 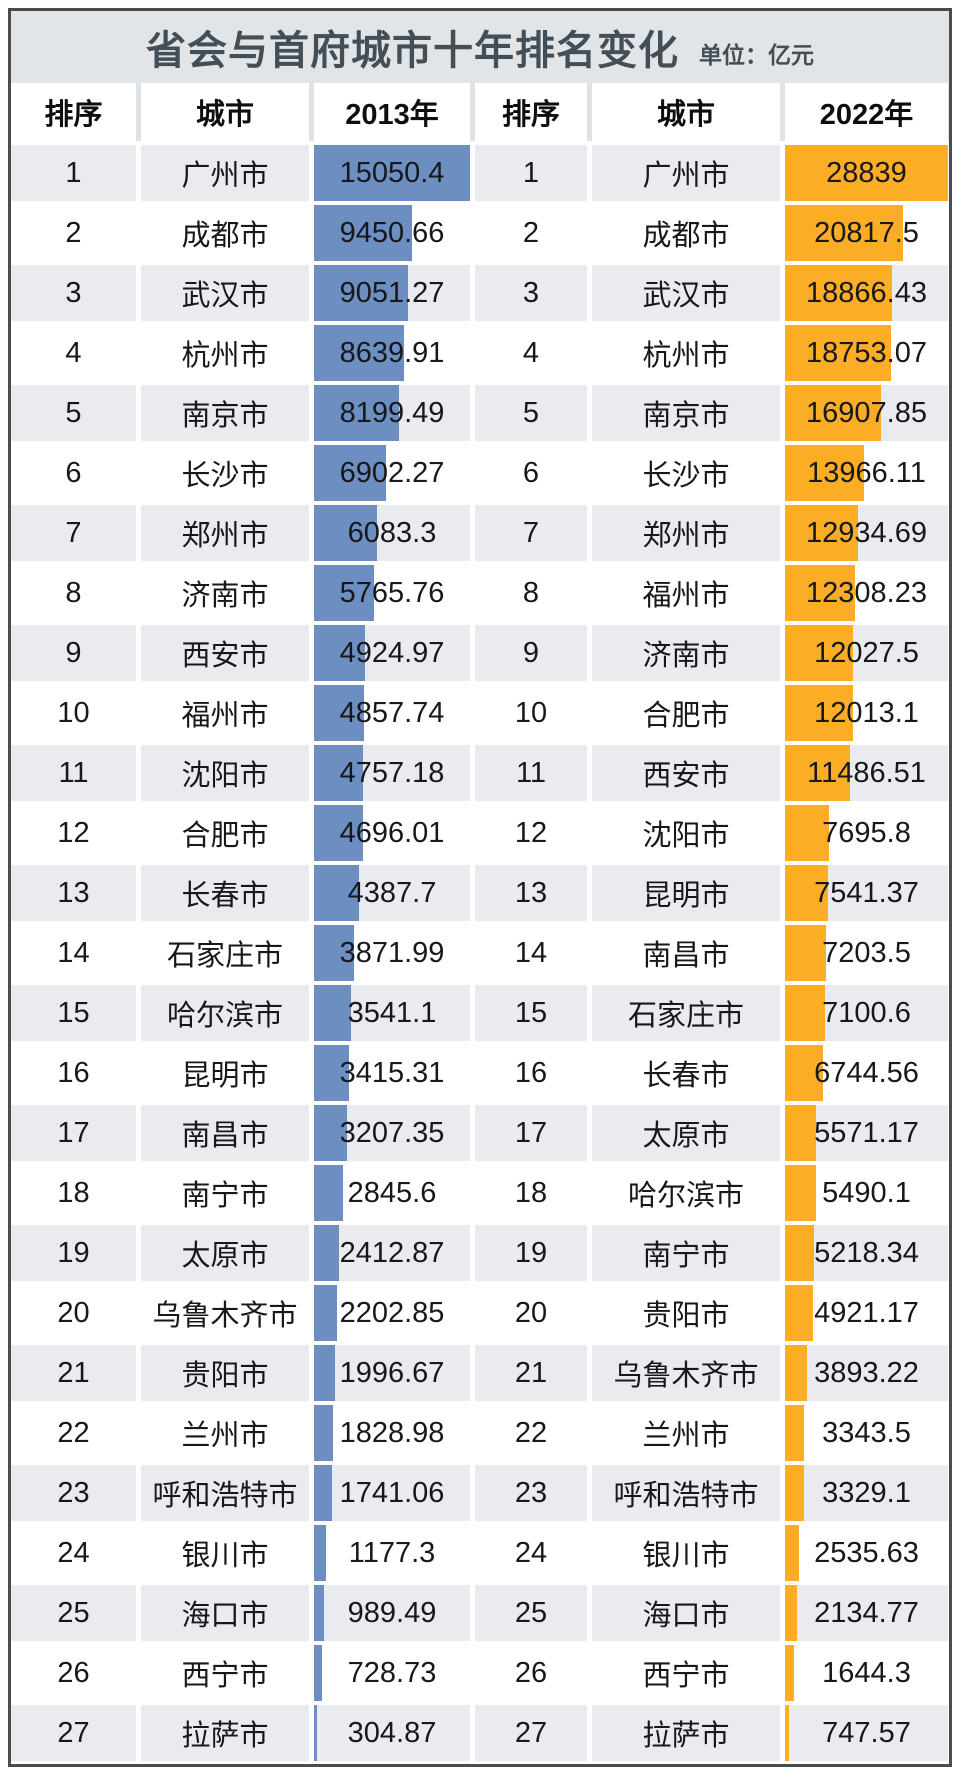 I want to click on value-2013-cell: 3415.31, so click(x=392, y=1073).